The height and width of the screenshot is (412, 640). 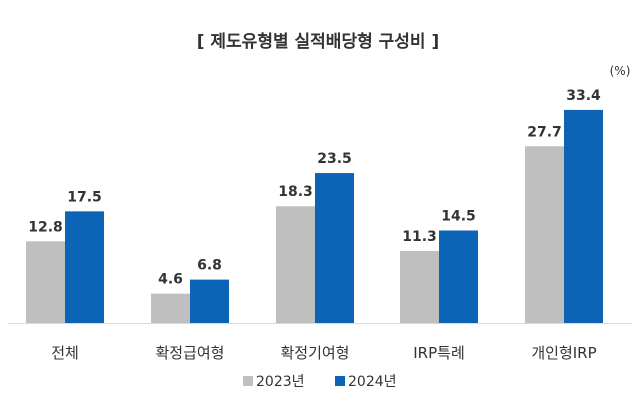 What do you see at coordinates (563, 353) in the screenshot?
I see `category-label: 개인형IRP` at bounding box center [563, 353].